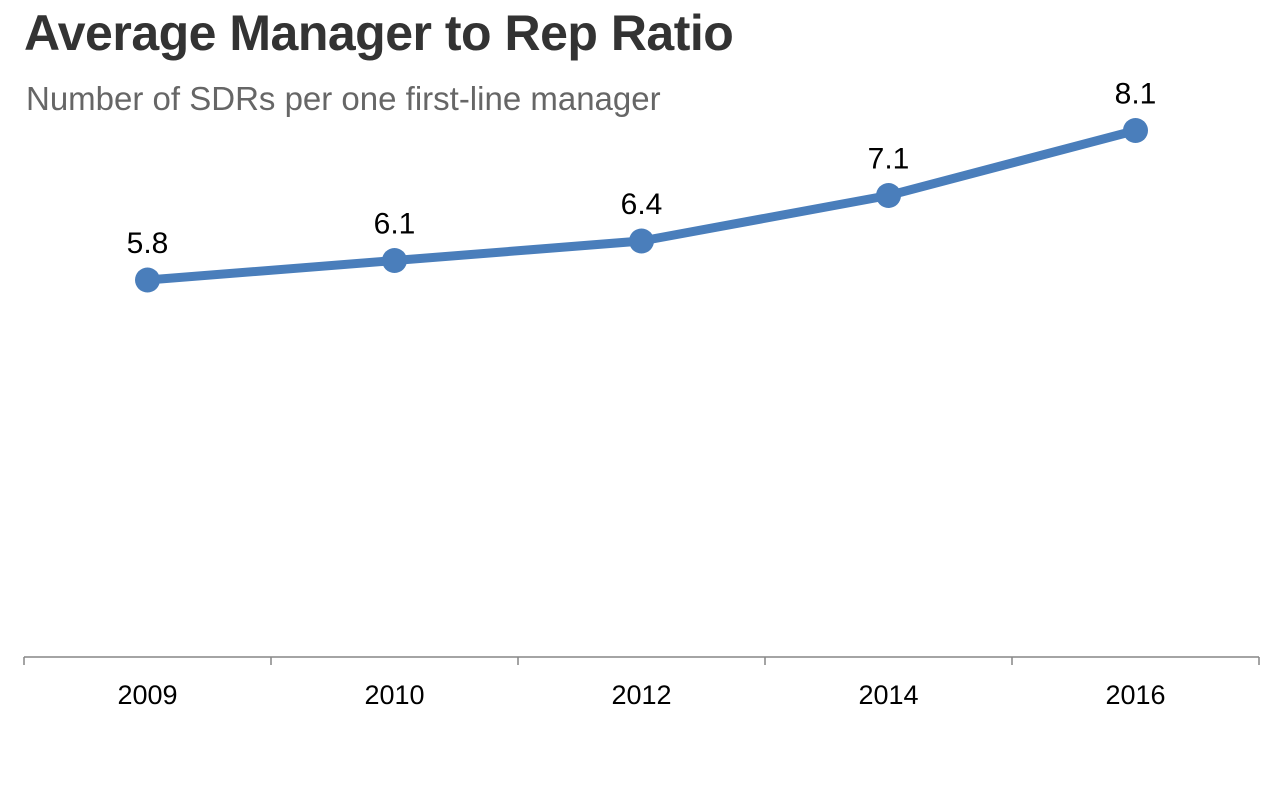 This screenshot has width=1272, height=790. I want to click on x-tick-label: 2012, so click(641, 695).